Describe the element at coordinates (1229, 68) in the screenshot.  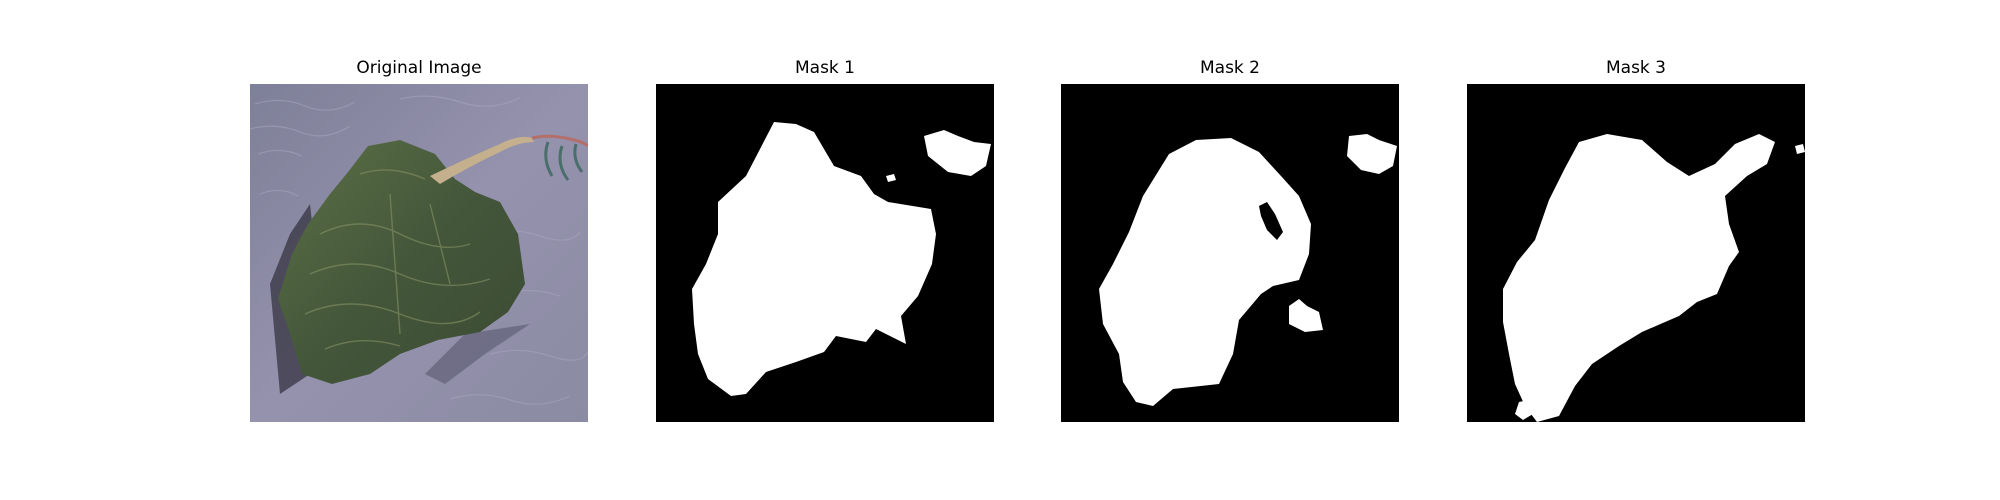
I see `panel-title-mask-2: Mask 2` at that location.